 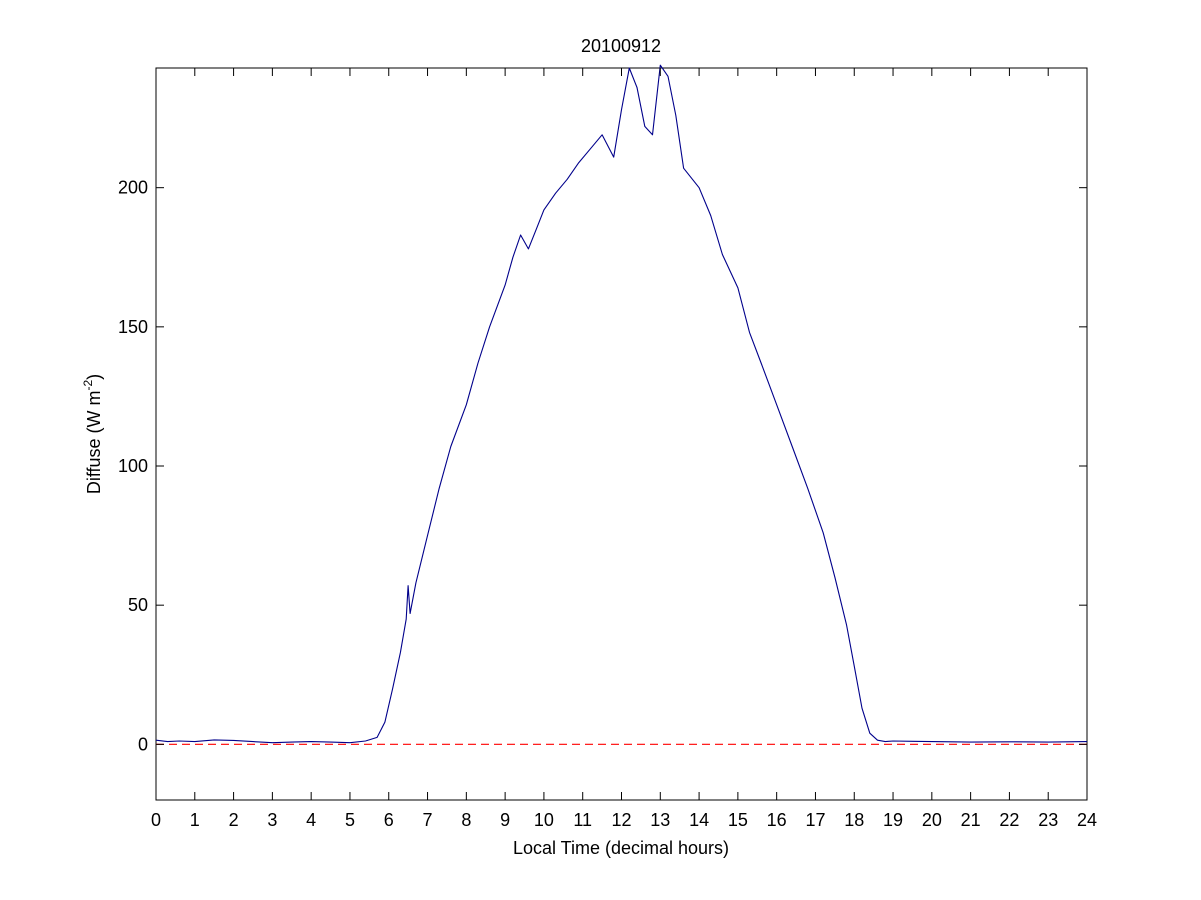 I want to click on x-tick-label: 20, so click(x=932, y=820).